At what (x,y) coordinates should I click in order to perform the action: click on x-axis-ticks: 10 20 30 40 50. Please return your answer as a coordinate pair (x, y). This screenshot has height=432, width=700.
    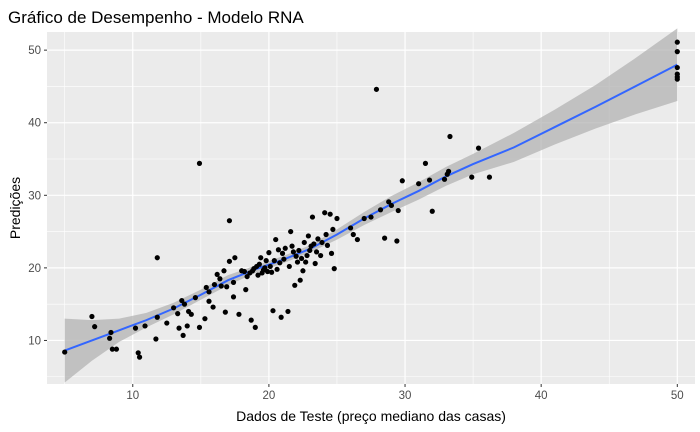
    Looking at the image, I should click on (405, 393).